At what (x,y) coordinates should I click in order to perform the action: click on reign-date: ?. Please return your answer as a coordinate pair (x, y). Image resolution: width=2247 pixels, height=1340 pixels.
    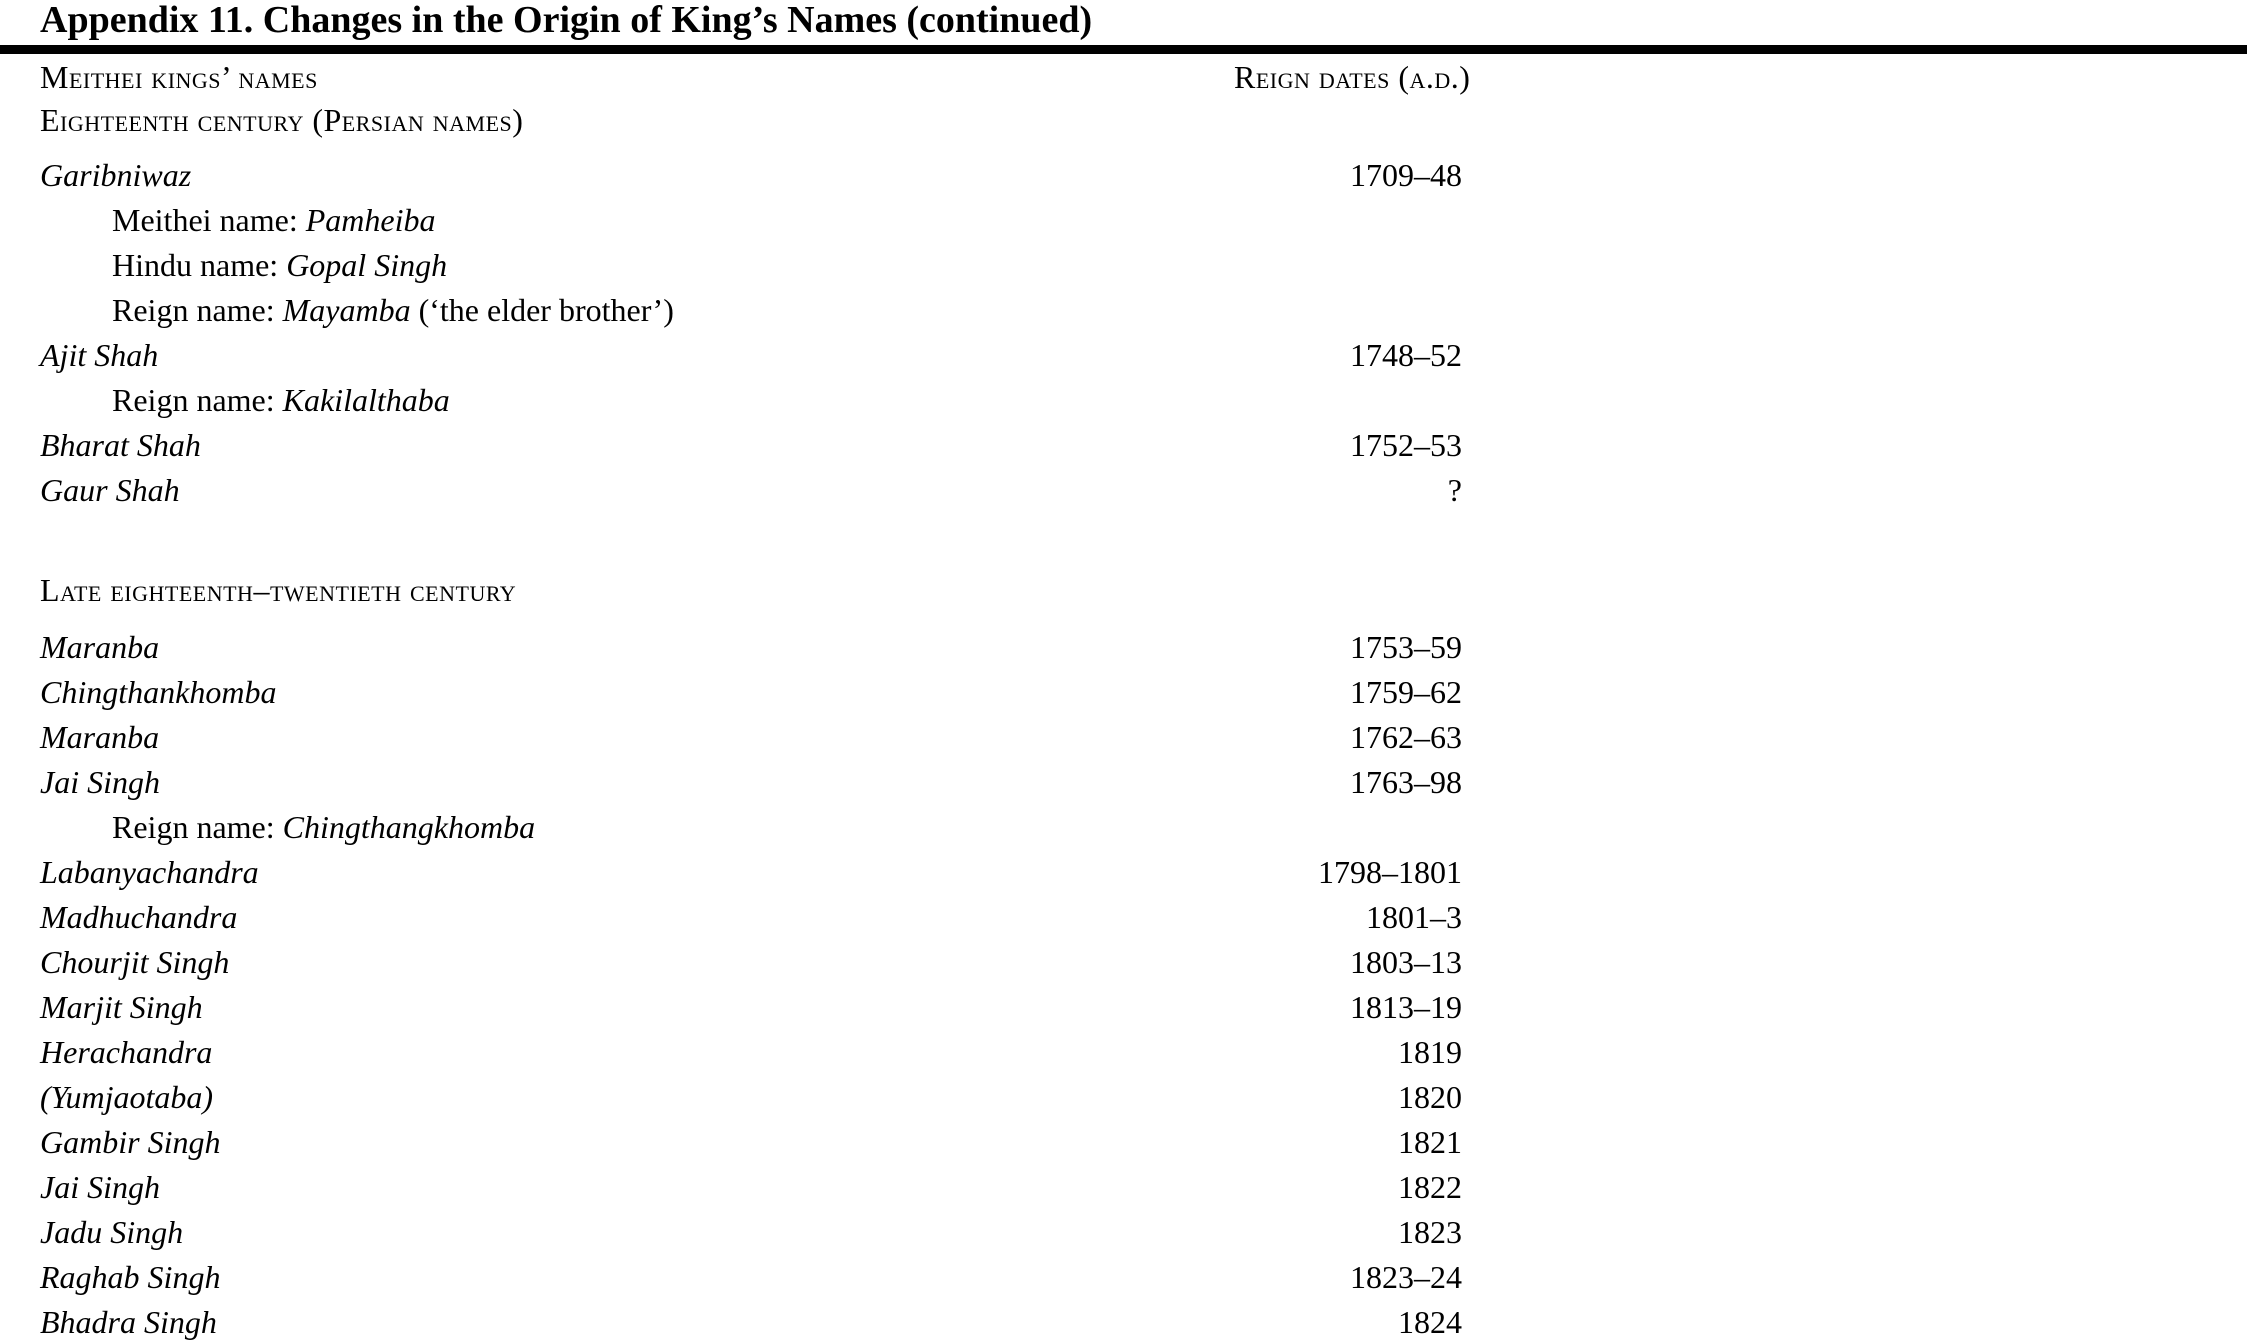
    Looking at the image, I should click on (1454, 490).